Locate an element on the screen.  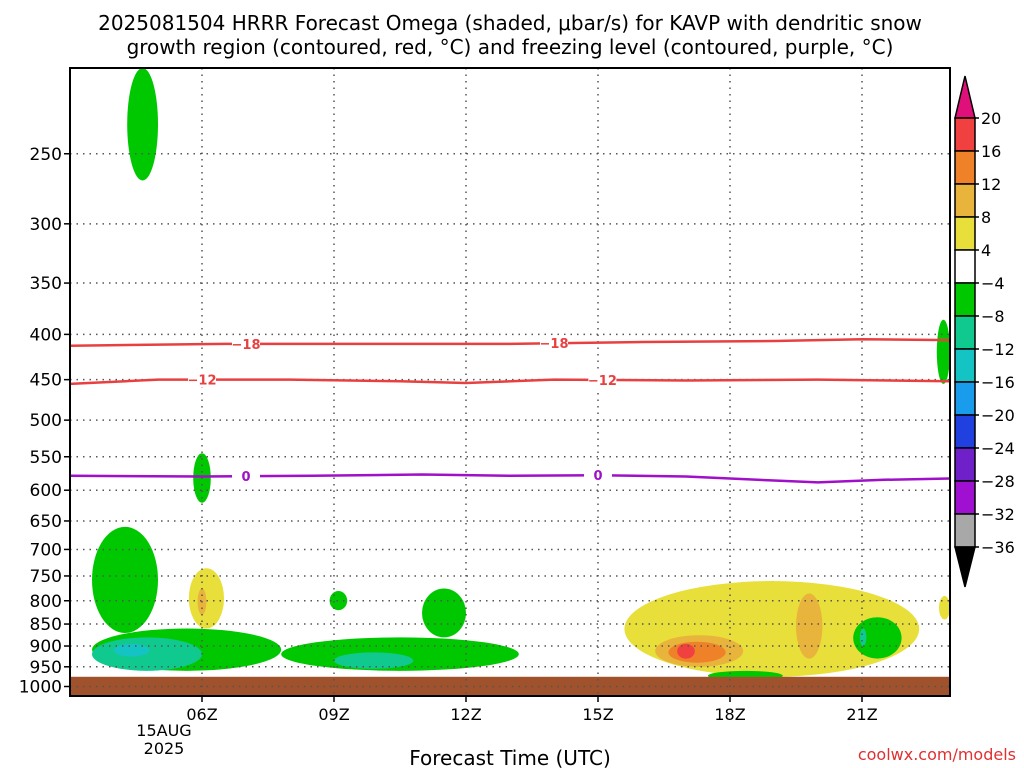
x-tick-label-09Z: 09Z is located at coordinates (333, 714).